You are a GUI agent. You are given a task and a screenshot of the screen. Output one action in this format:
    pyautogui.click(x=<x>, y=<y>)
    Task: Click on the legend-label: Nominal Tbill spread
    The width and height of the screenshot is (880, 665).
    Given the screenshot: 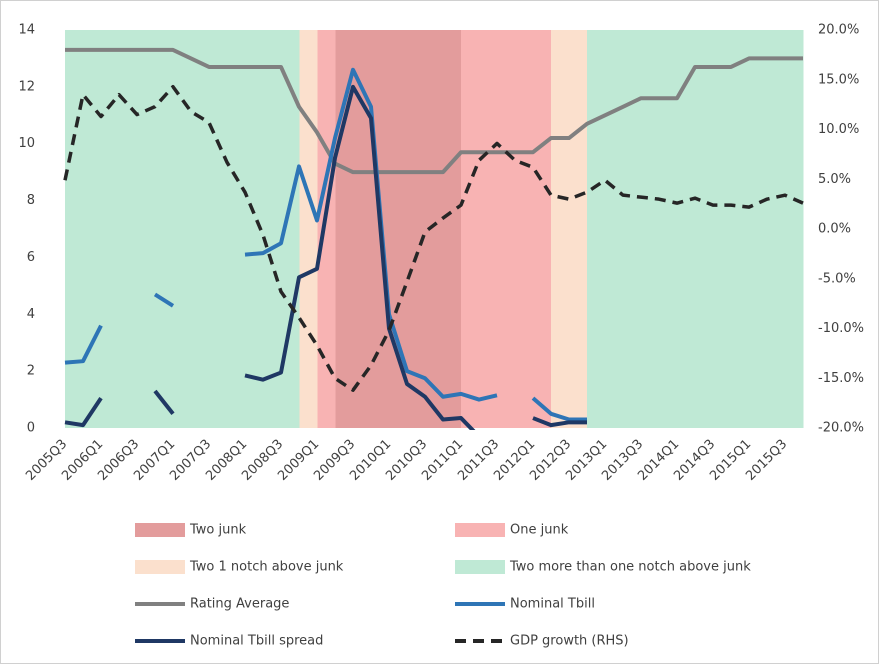 What is the action you would take?
    pyautogui.click(x=256, y=641)
    